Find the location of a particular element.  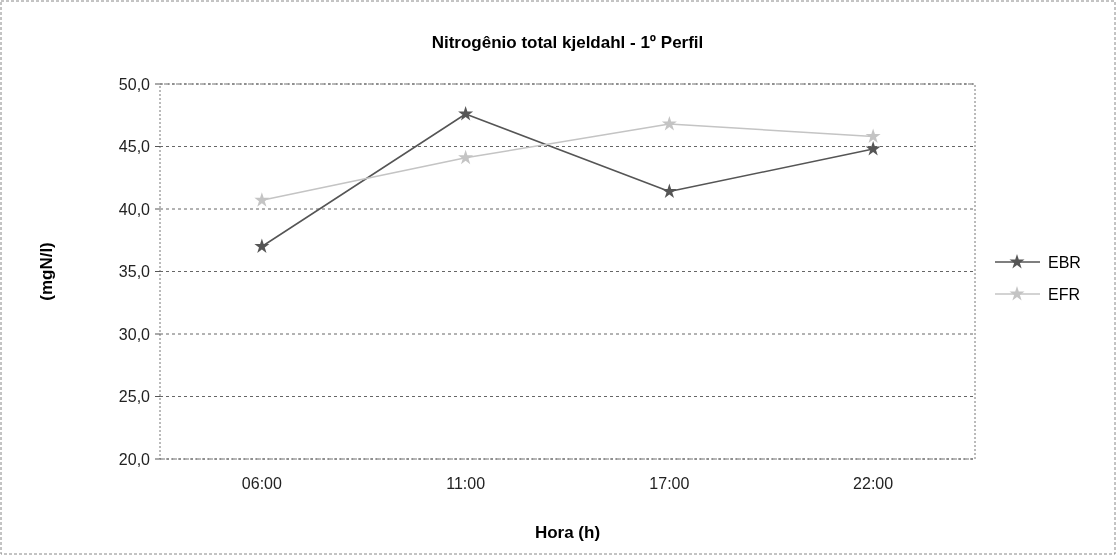

y-tick-label: 40,0 is located at coordinates (134, 209).